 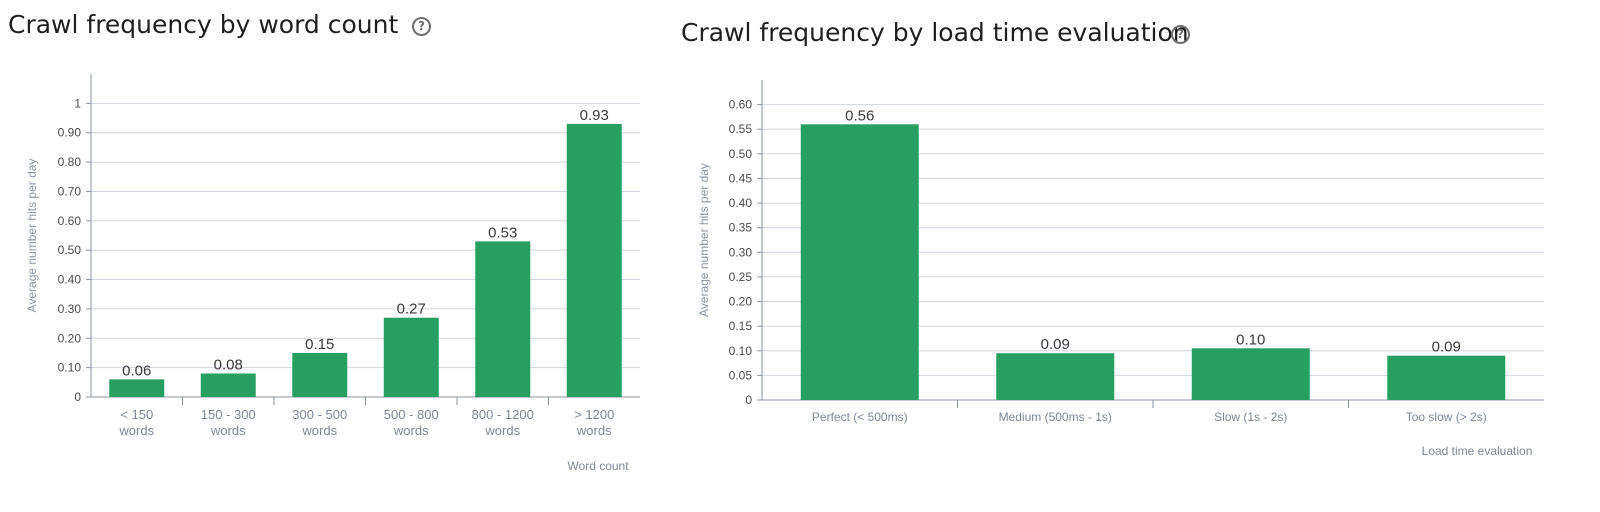 I want to click on data-label: 0.56, so click(x=859, y=115).